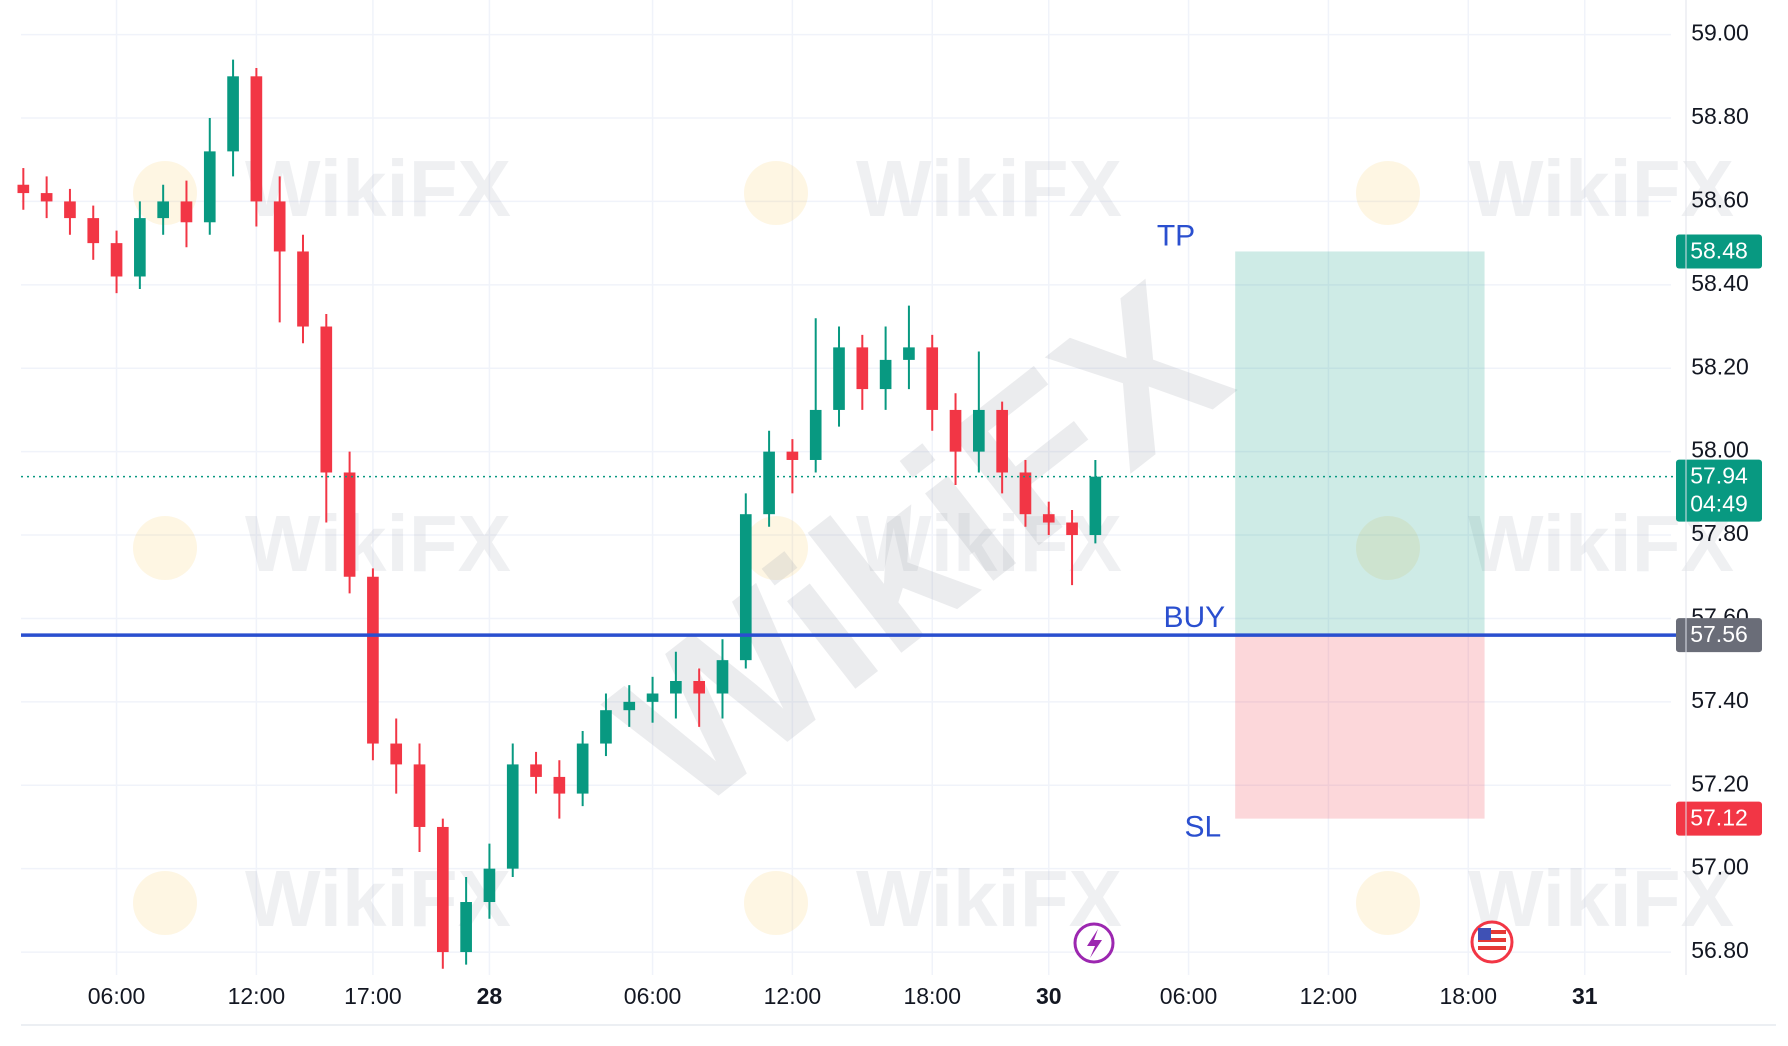 This screenshot has height=1046, width=1788. What do you see at coordinates (1720, 366) in the screenshot?
I see `y-tick-label: 58.20` at bounding box center [1720, 366].